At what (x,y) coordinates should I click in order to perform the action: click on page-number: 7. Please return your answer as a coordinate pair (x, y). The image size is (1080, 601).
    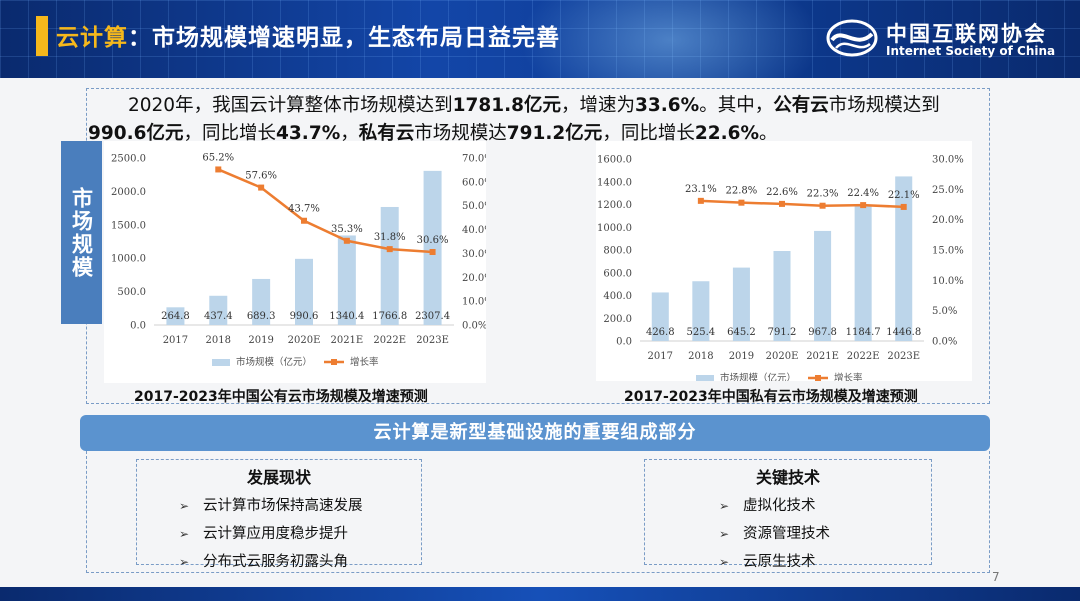
    Looking at the image, I should click on (996, 577).